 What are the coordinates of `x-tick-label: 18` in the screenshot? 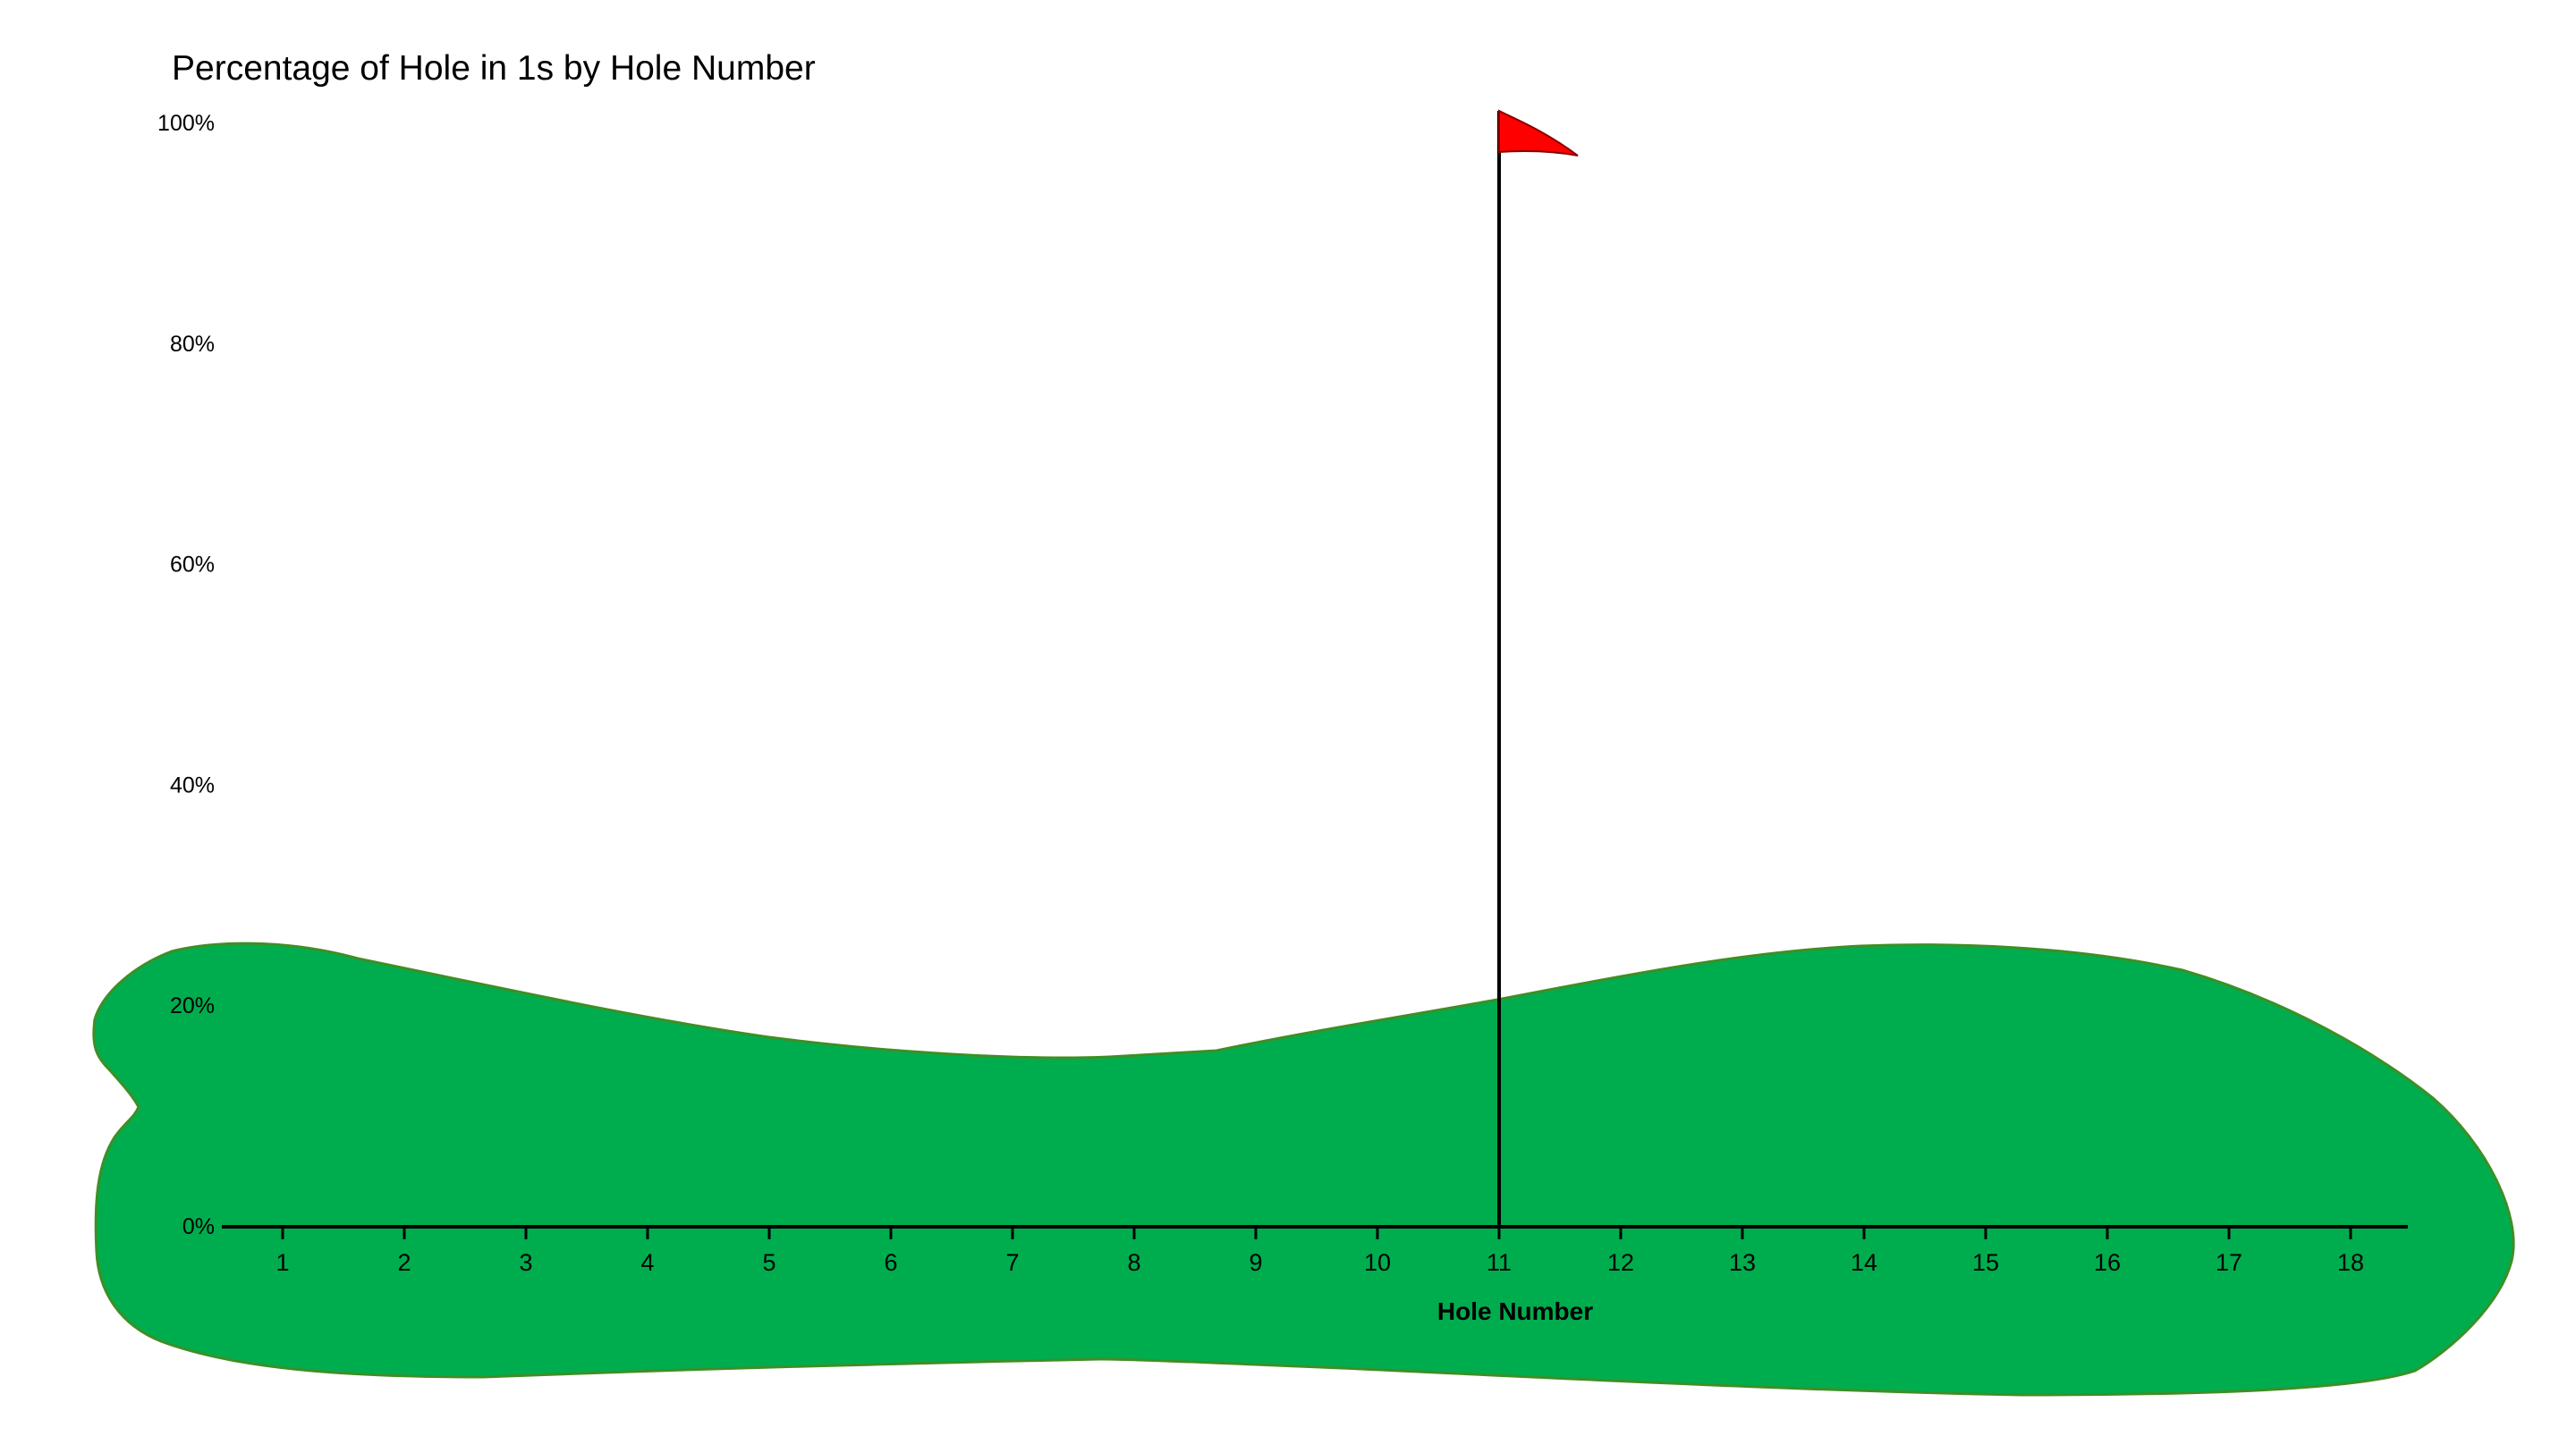 It's located at (2350, 1262).